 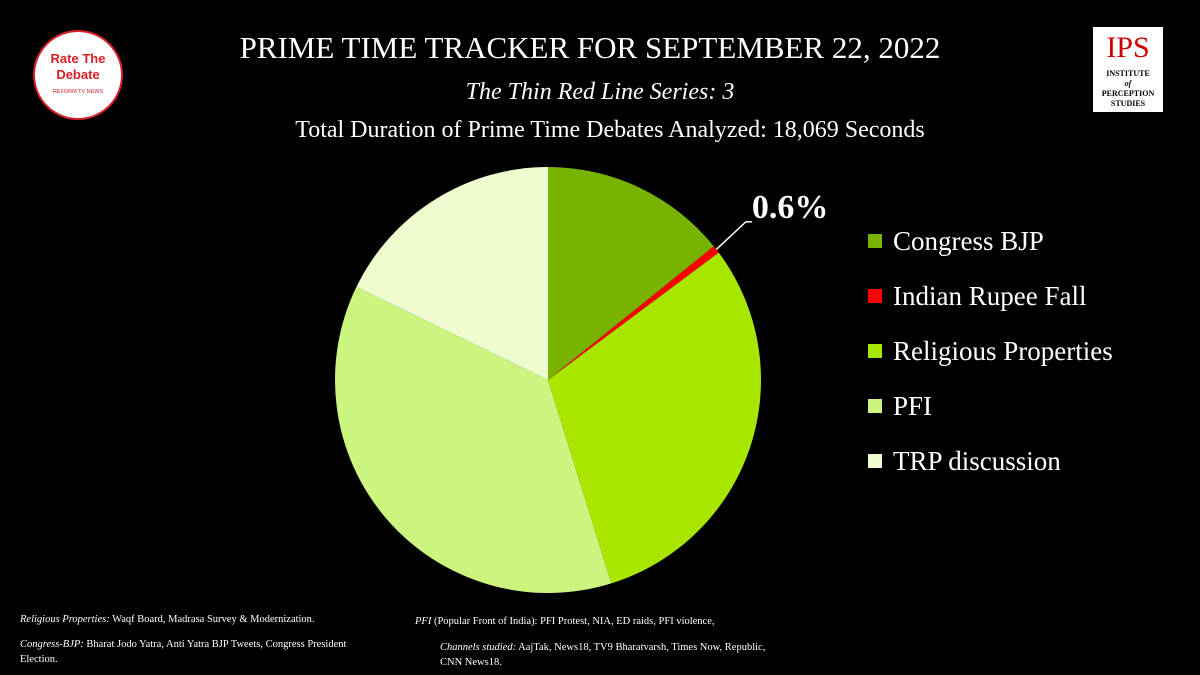 What do you see at coordinates (1128, 73) in the screenshot?
I see `logo-text: INSTITUTE` at bounding box center [1128, 73].